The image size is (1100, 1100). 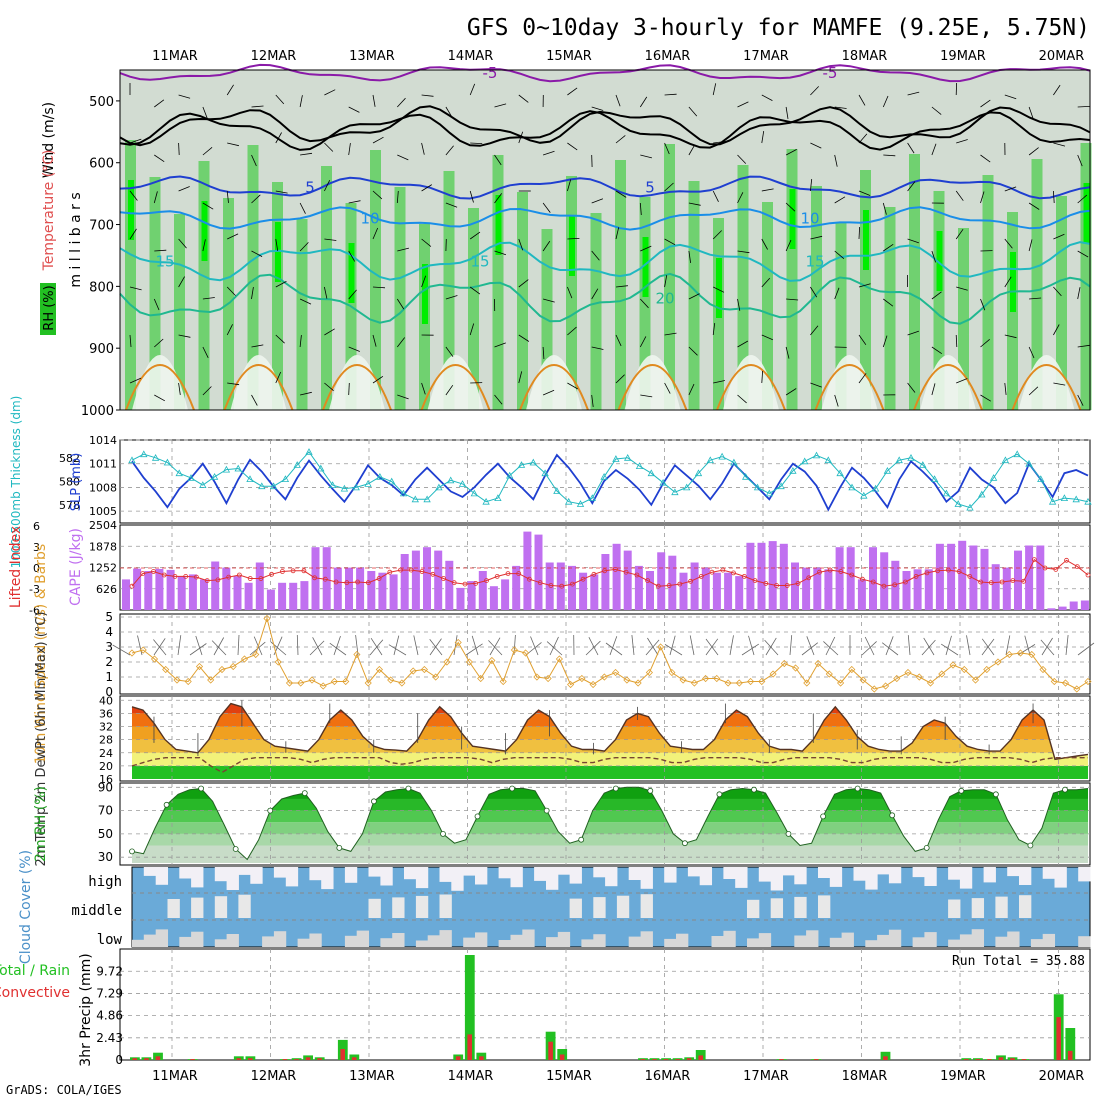 What do you see at coordinates (554, 907) in the screenshot?
I see `cloud-cover-panel: high middle low Cloud Cover (%)` at bounding box center [554, 907].